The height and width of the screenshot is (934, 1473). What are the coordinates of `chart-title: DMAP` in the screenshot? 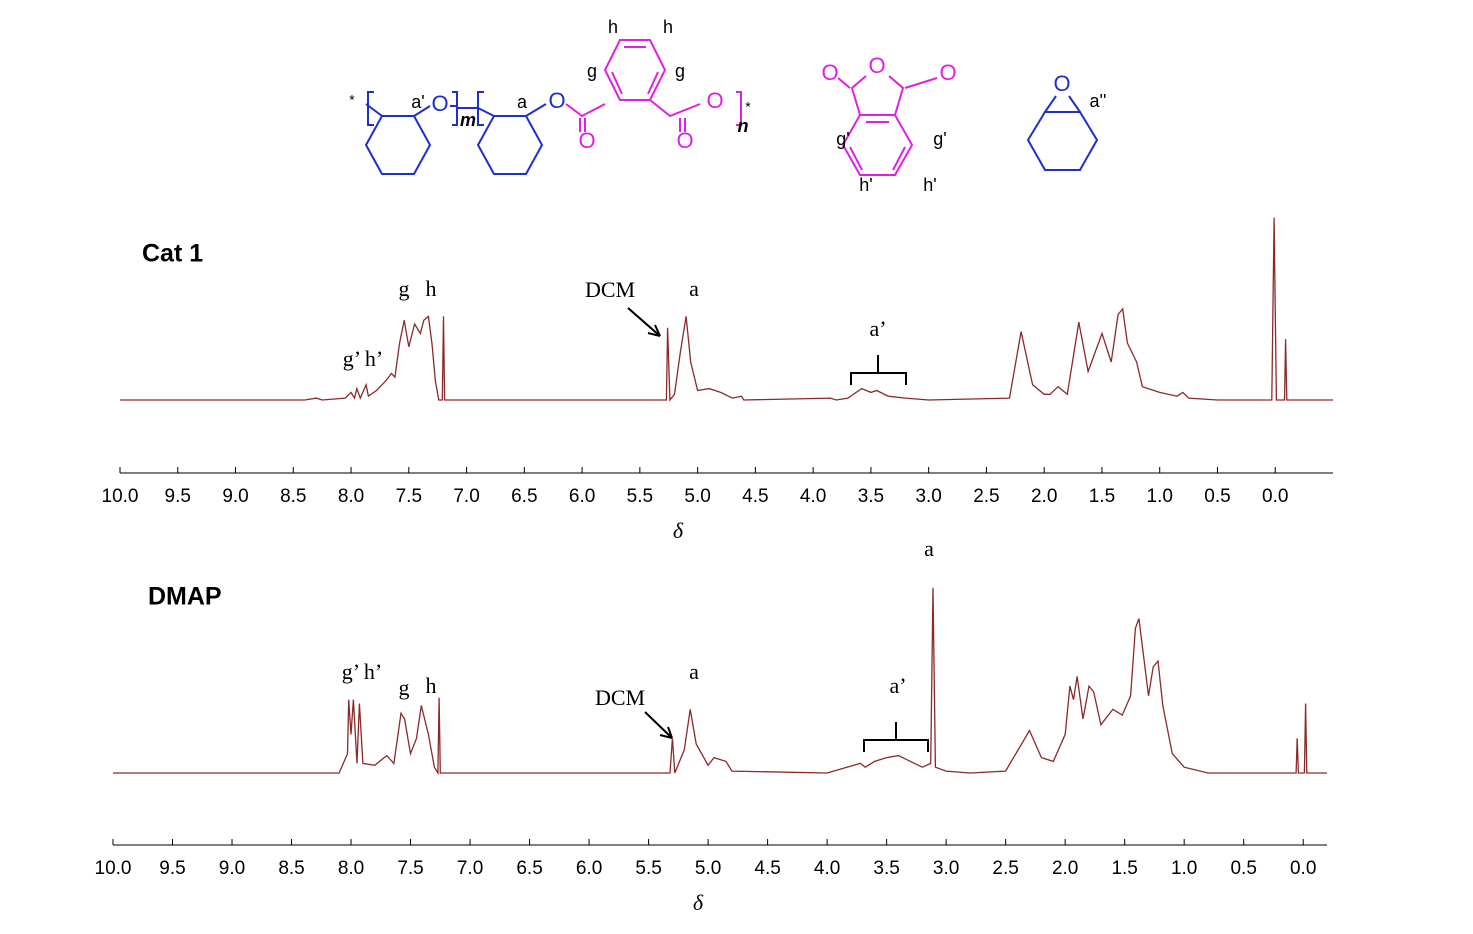 It's located at (185, 597).